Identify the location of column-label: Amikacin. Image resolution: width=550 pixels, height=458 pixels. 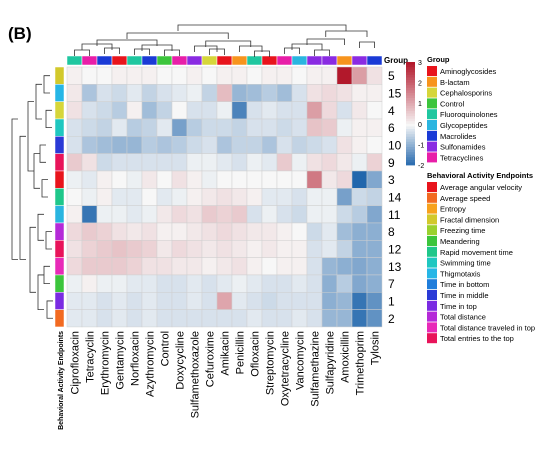
(226, 353).